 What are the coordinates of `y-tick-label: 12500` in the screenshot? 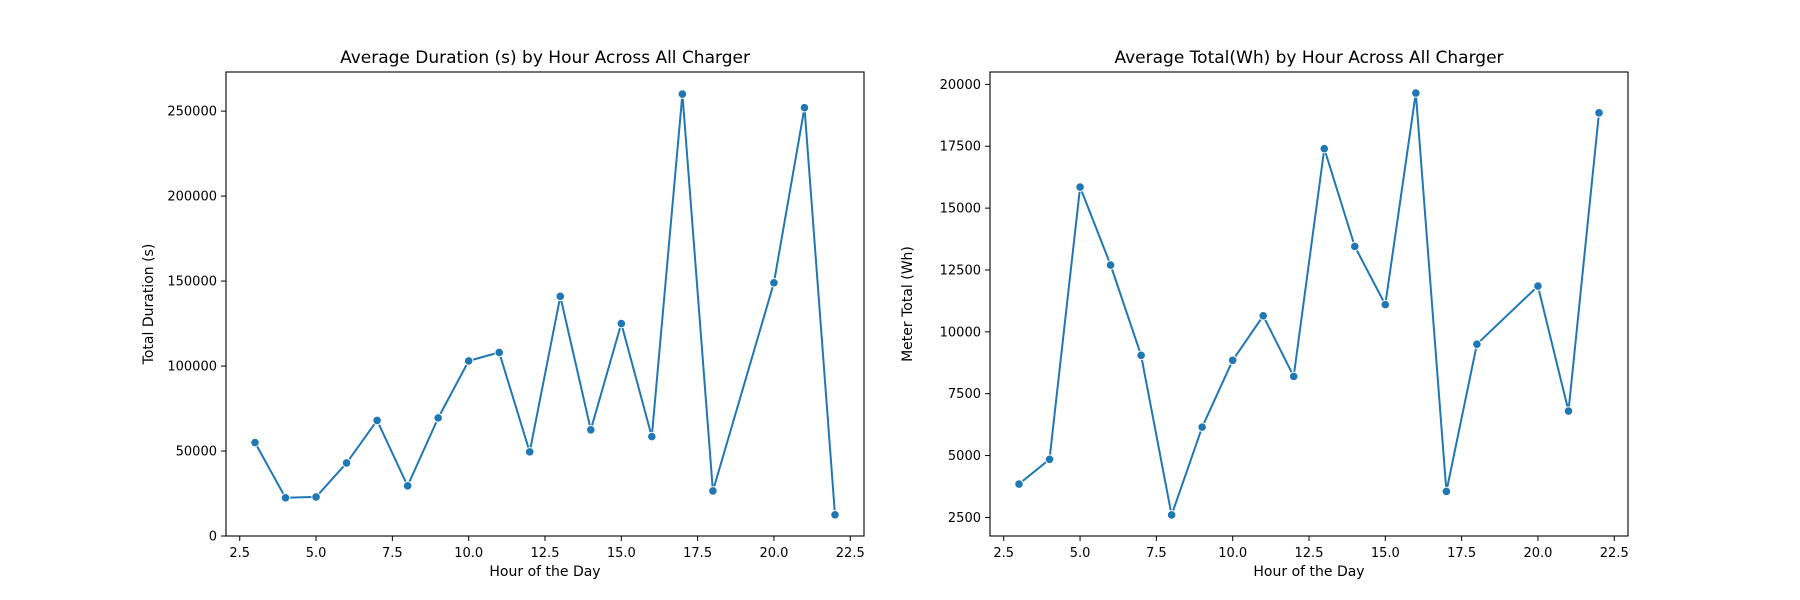 It's located at (960, 270).